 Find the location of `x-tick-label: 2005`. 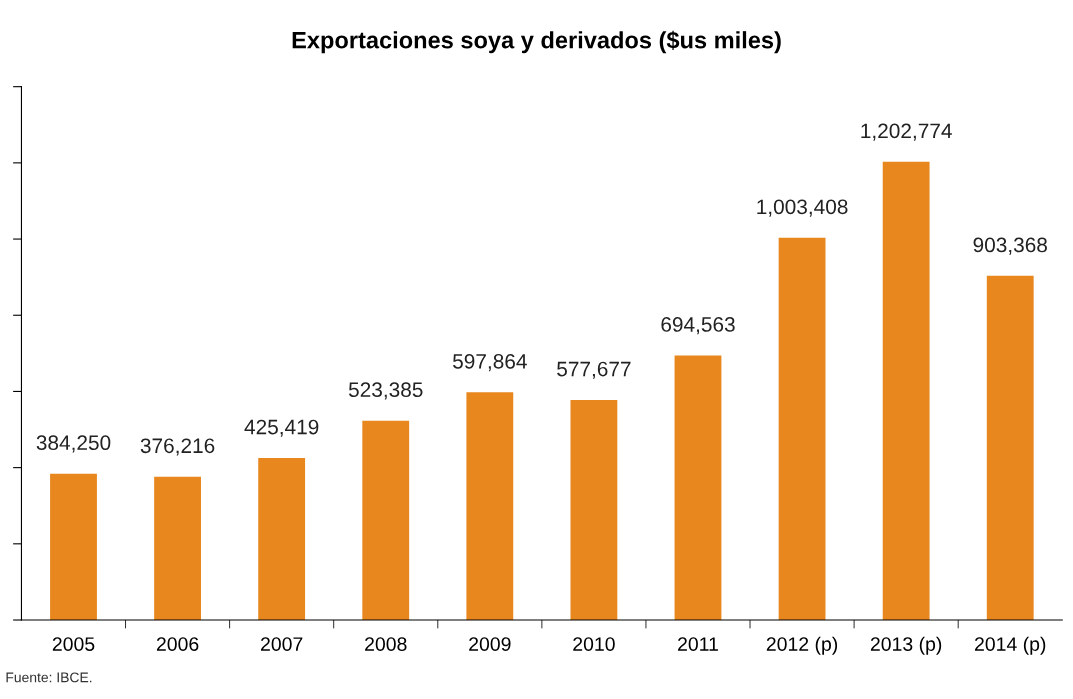

x-tick-label: 2005 is located at coordinates (73, 644).